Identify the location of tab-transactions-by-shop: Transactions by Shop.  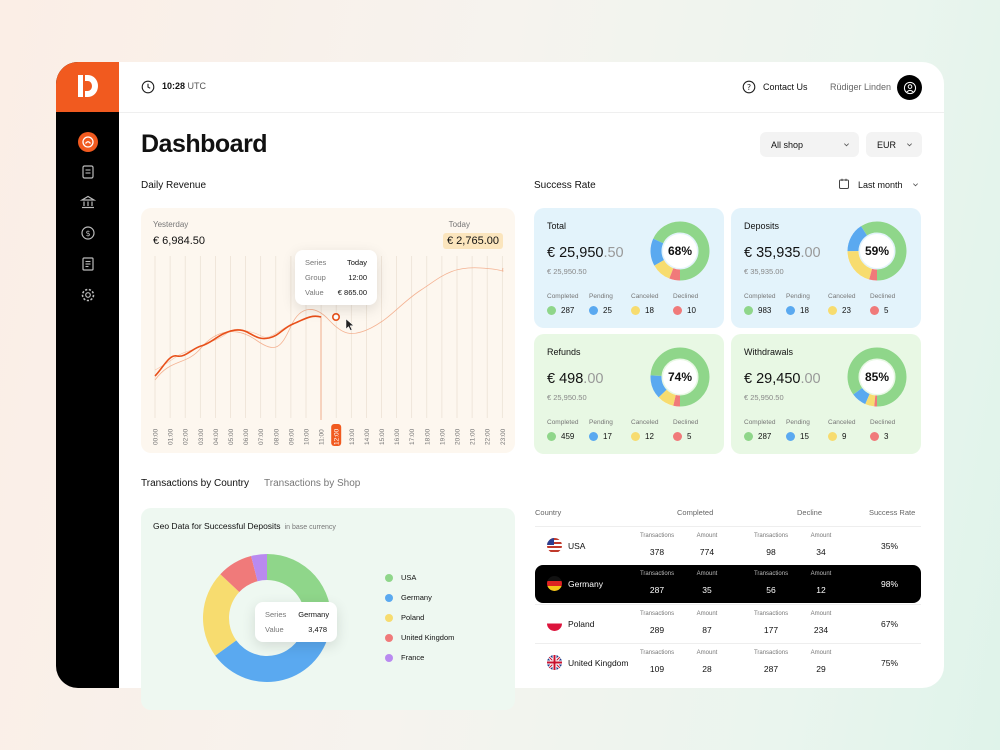
(312, 483).